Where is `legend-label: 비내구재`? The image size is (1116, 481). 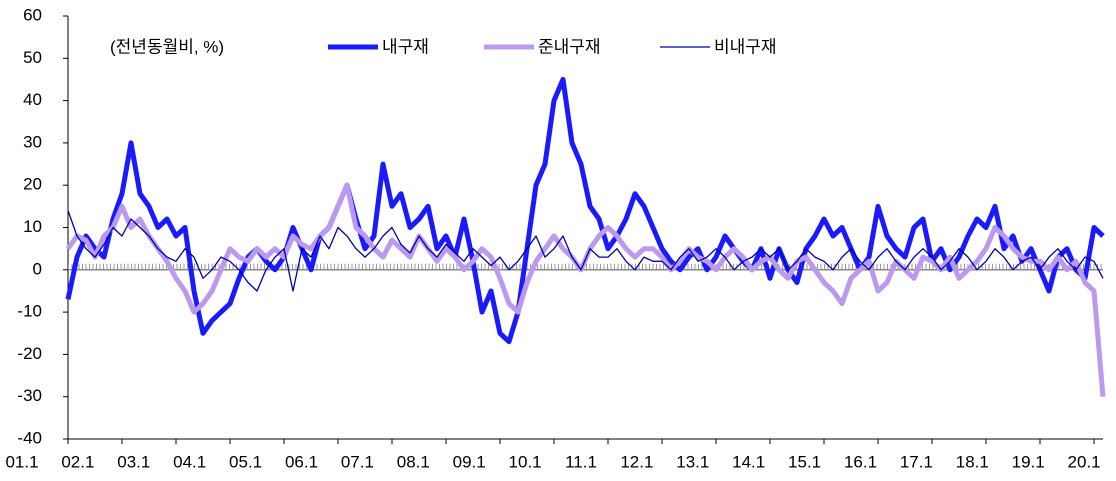 legend-label: 비내구재 is located at coordinates (745, 46).